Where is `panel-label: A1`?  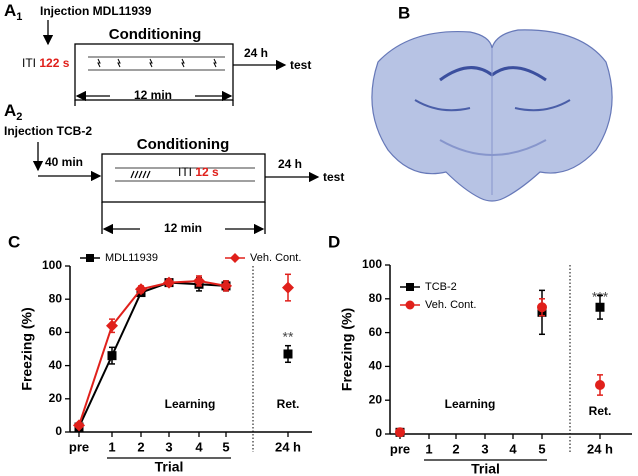
panel-label: A1 is located at coordinates (13, 11).